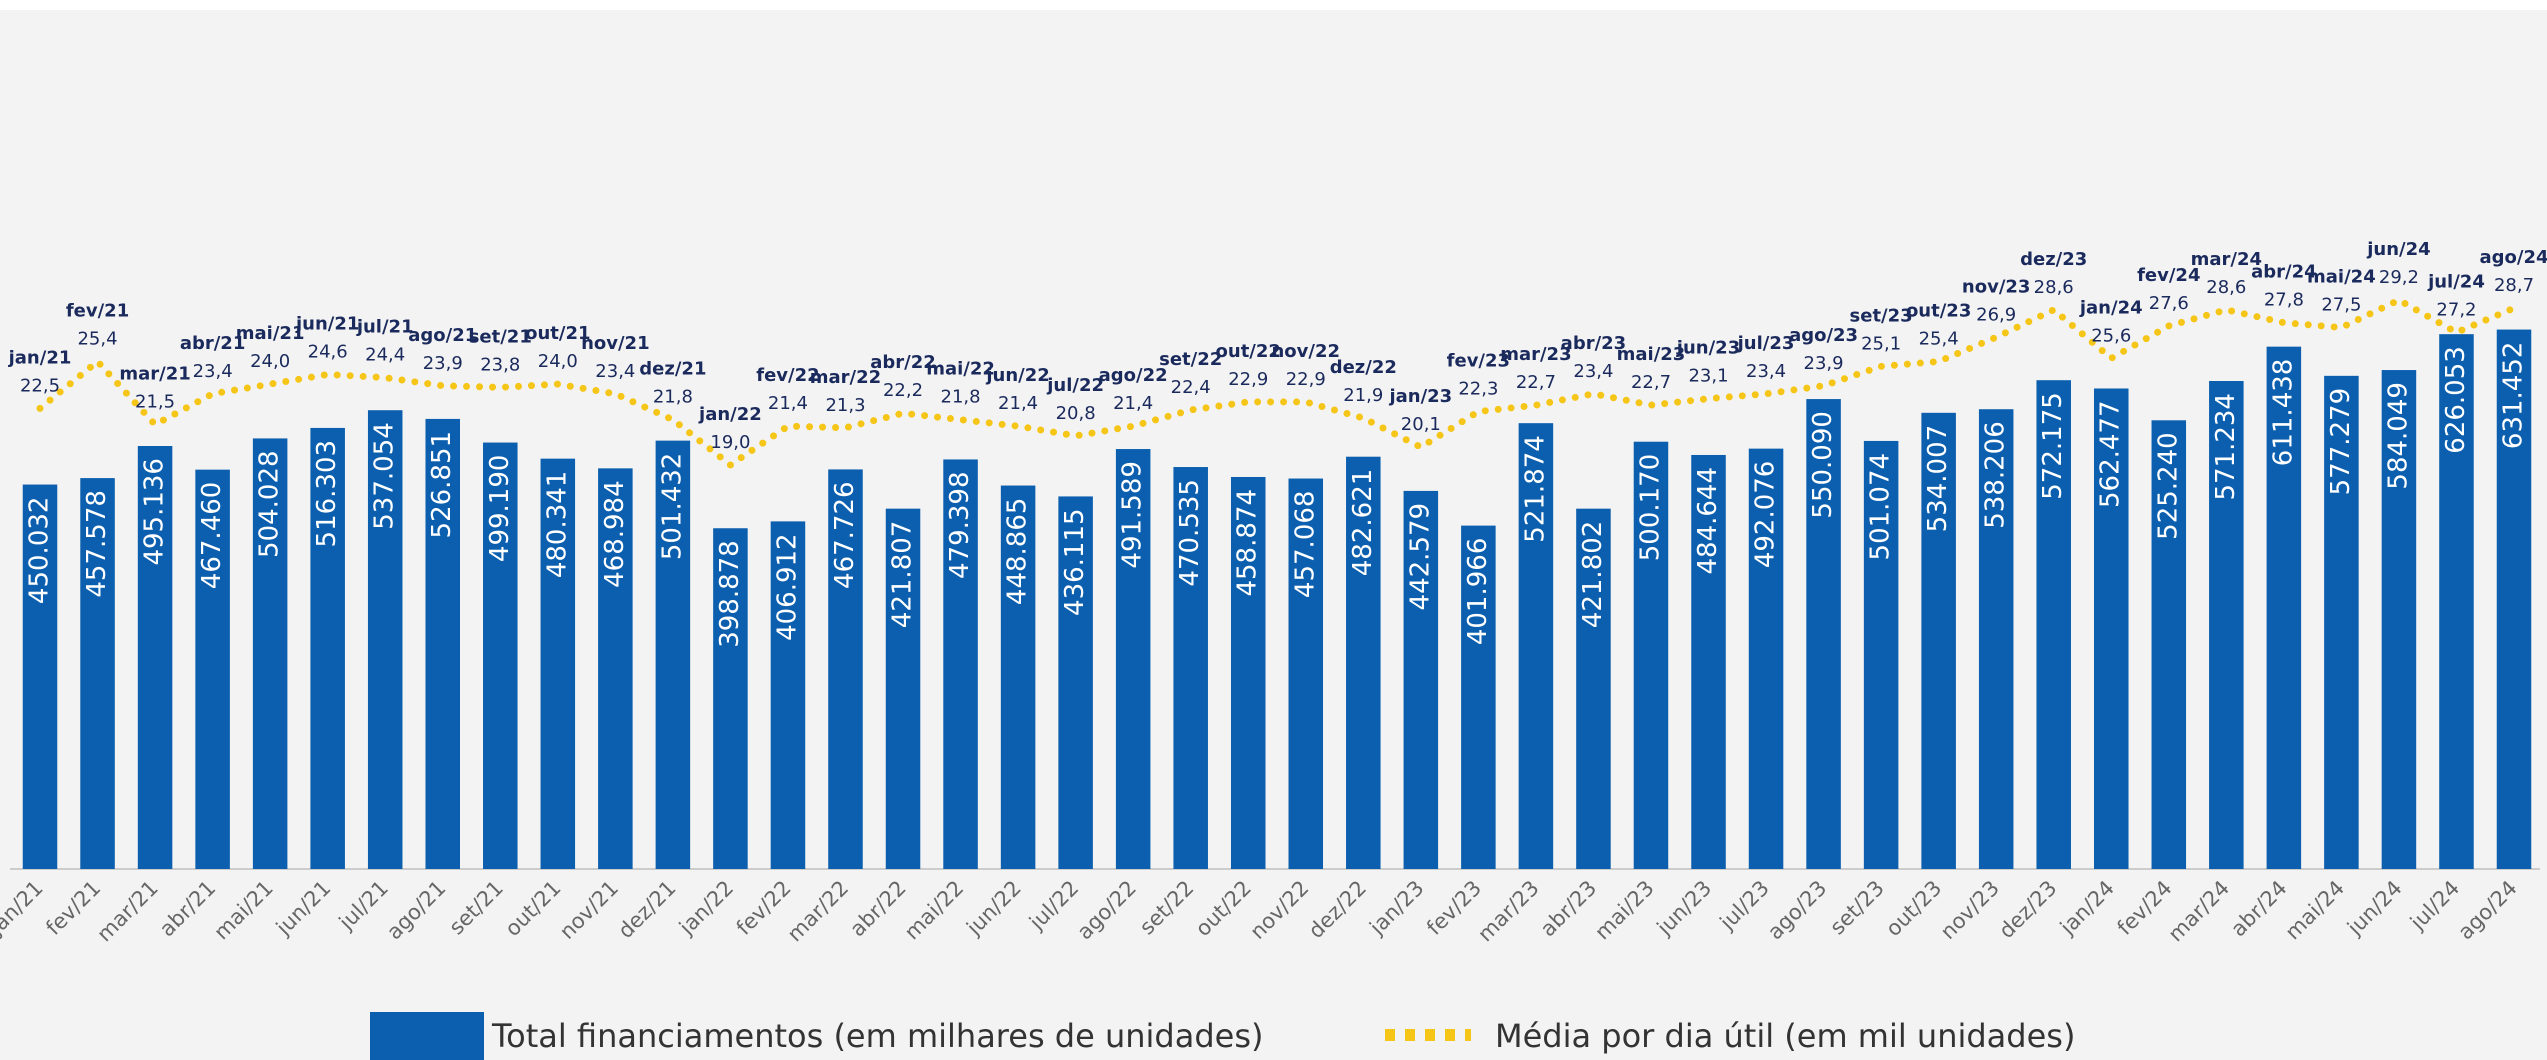 This screenshot has width=2547, height=1060. What do you see at coordinates (327, 494) in the screenshot?
I see `bar-value-label: 516.303` at bounding box center [327, 494].